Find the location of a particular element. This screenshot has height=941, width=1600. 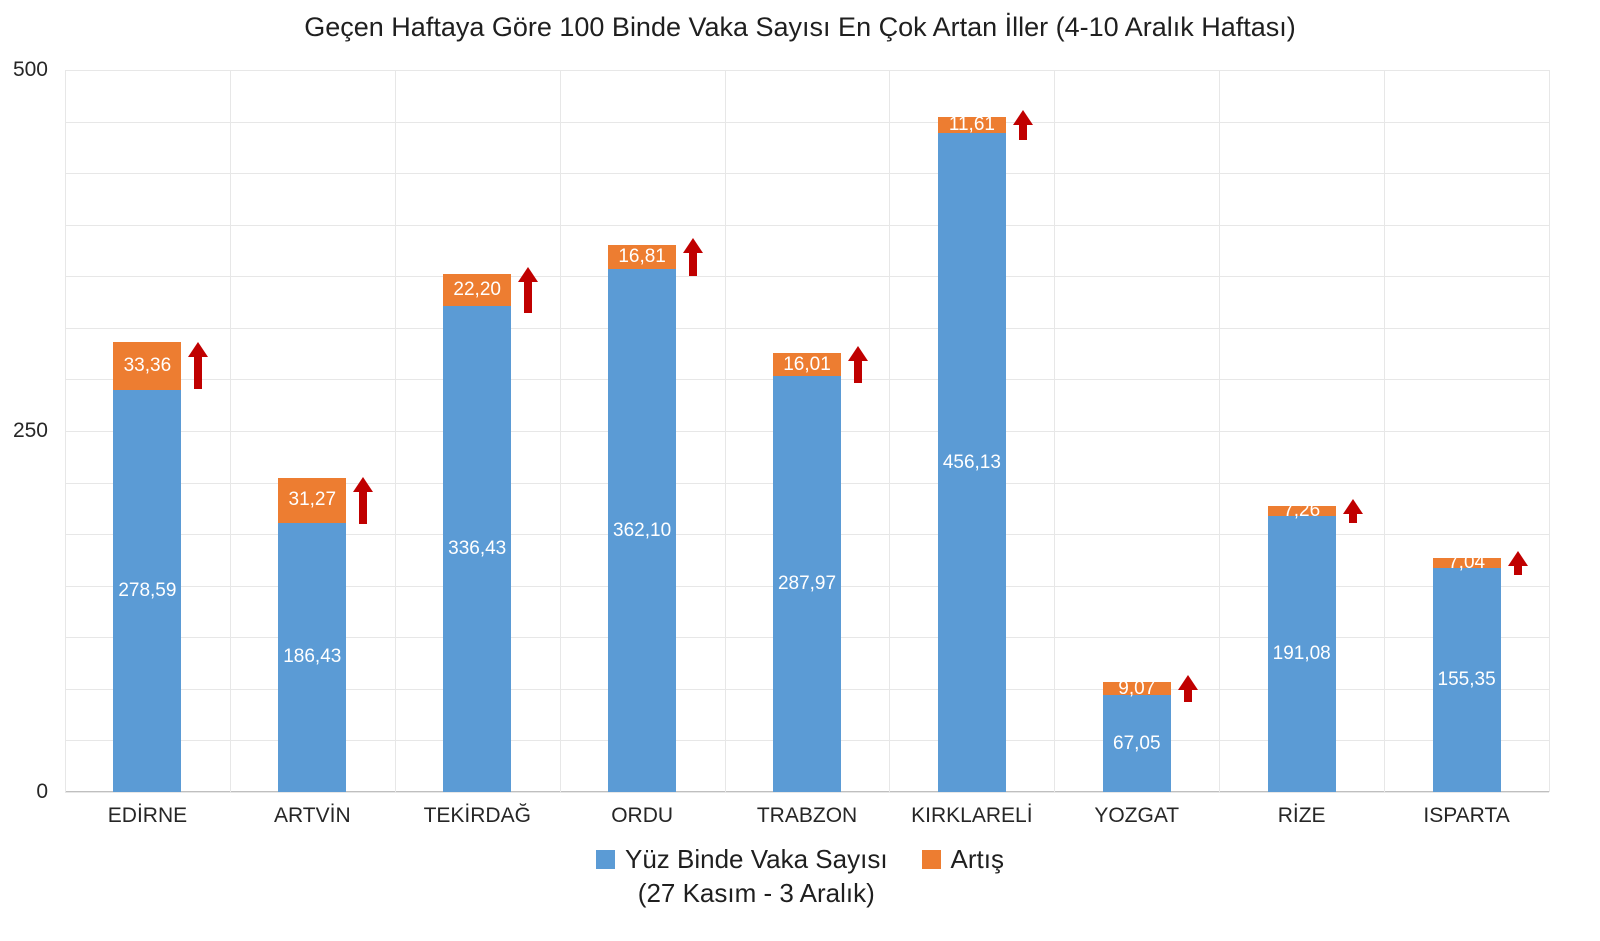

bar-value-label-increase: 22,20 is located at coordinates (477, 290).